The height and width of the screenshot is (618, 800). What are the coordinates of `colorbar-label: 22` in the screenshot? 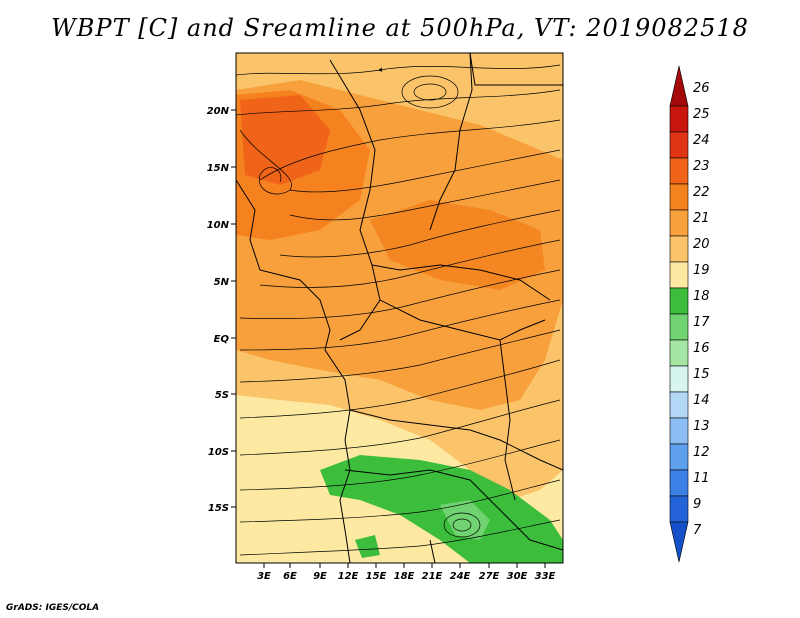 It's located at (701, 192).